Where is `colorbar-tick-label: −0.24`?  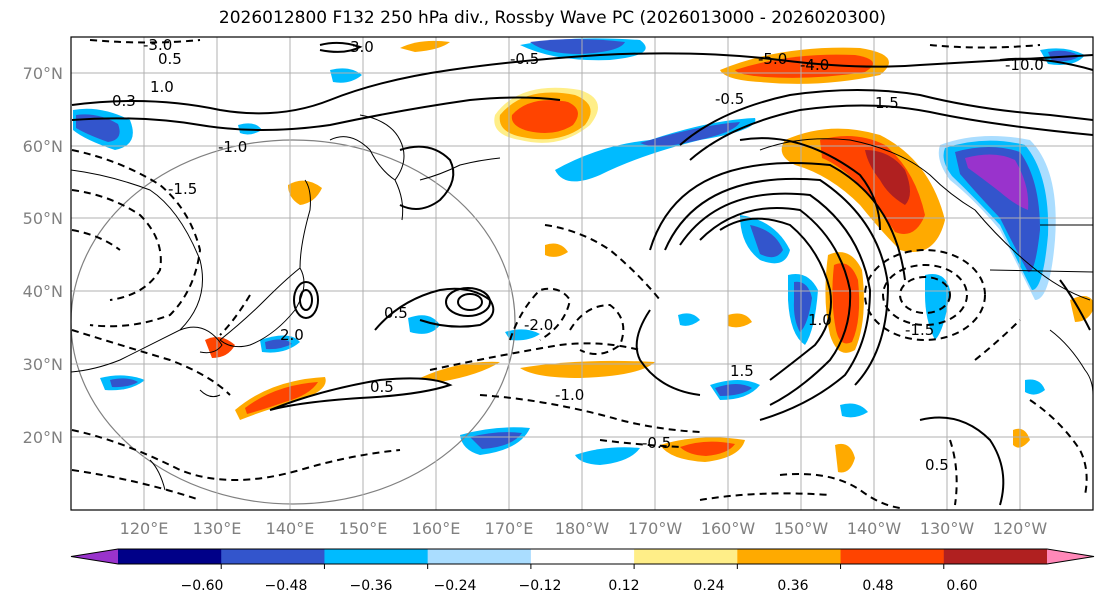
colorbar-tick-label: −0.24 is located at coordinates (455, 586).